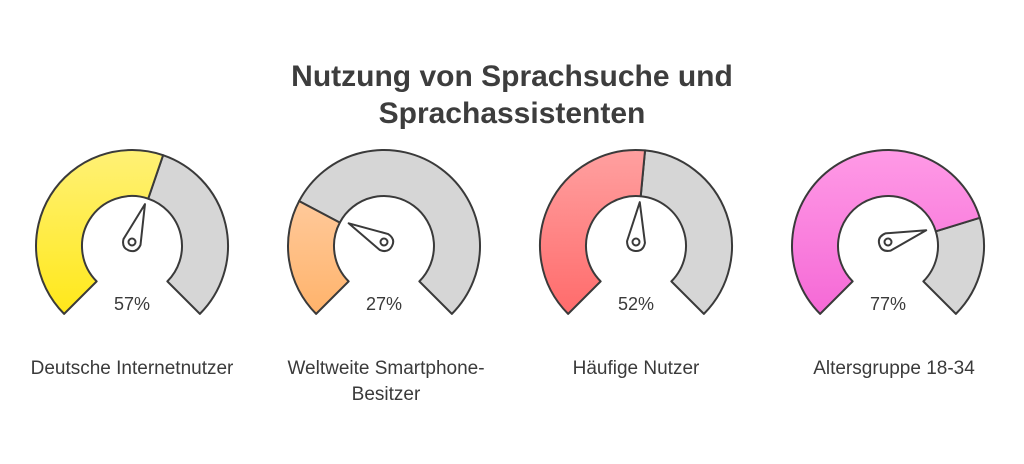 The height and width of the screenshot is (464, 1024). I want to click on gauge-haeufige-nutzer: 52%, so click(636, 279).